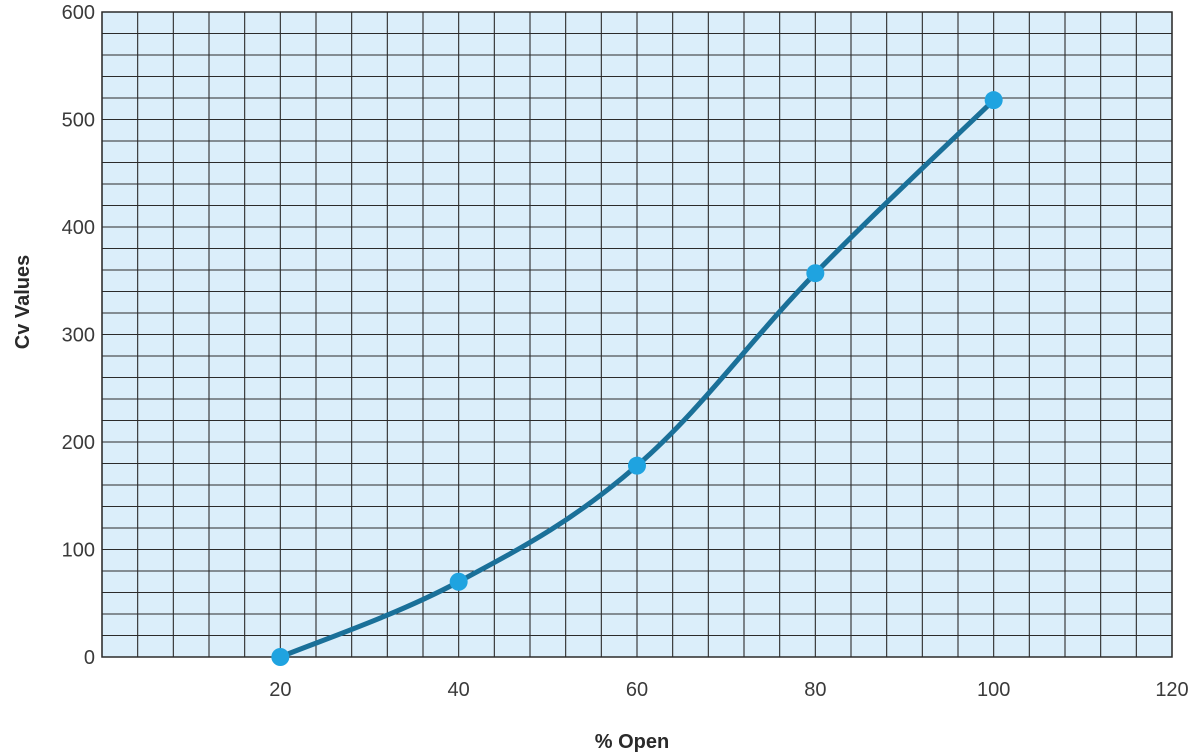 The height and width of the screenshot is (755, 1199). I want to click on x-tick-label: 40, so click(459, 690).